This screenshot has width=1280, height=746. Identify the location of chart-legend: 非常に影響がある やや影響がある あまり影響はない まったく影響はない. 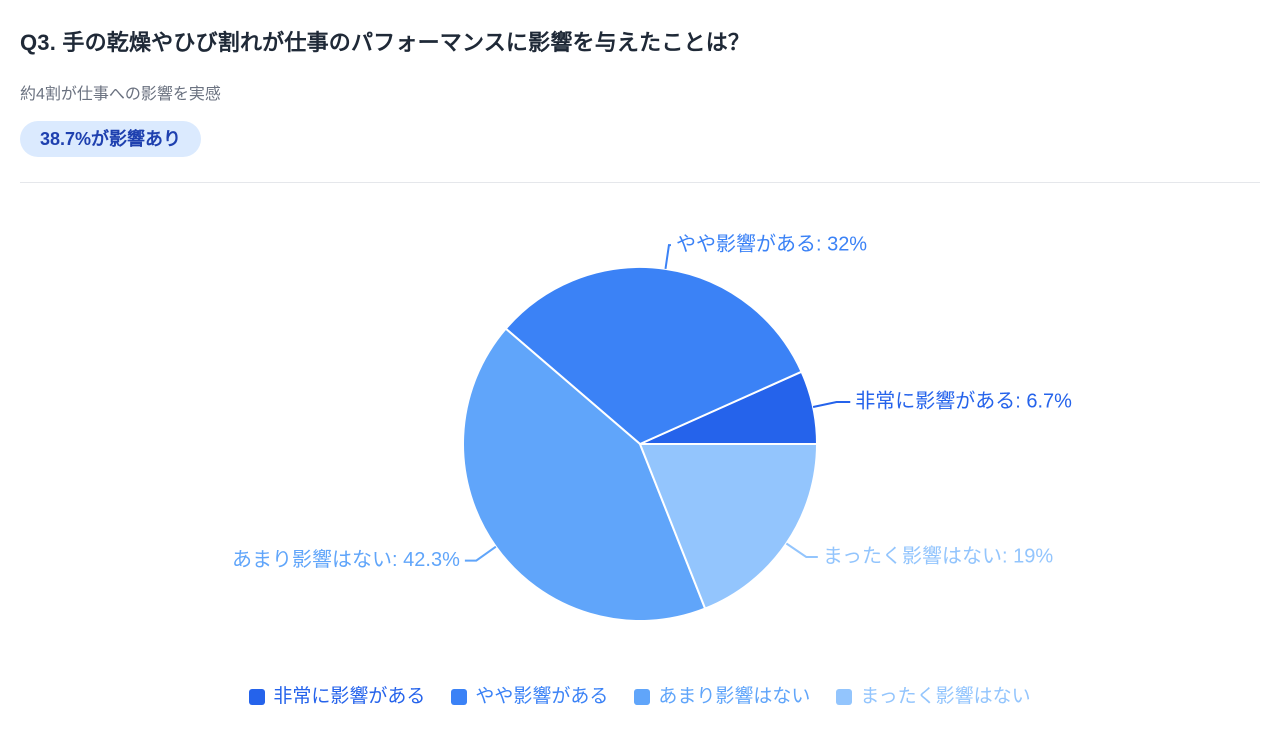
(640, 697).